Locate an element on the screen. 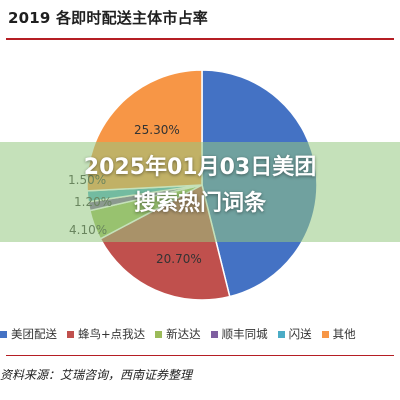 Image resolution: width=400 pixels, height=400 pixels. chart-title: 2019 各即时配送主体市占率 is located at coordinates (108, 17).